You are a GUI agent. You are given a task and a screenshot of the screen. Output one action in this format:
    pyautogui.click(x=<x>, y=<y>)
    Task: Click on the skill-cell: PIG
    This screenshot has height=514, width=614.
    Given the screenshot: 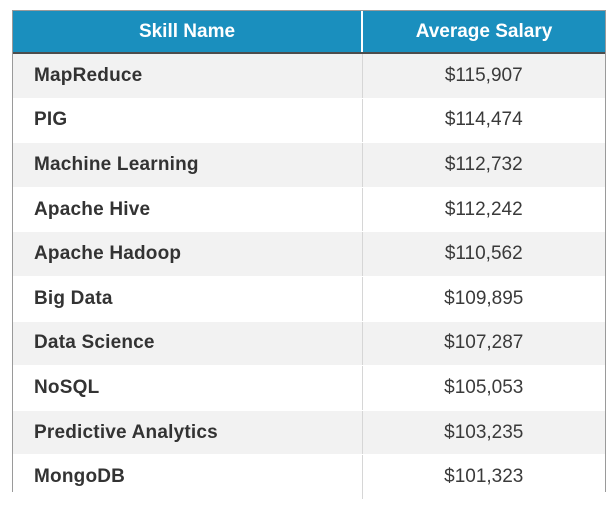 What is the action you would take?
    pyautogui.click(x=187, y=121)
    